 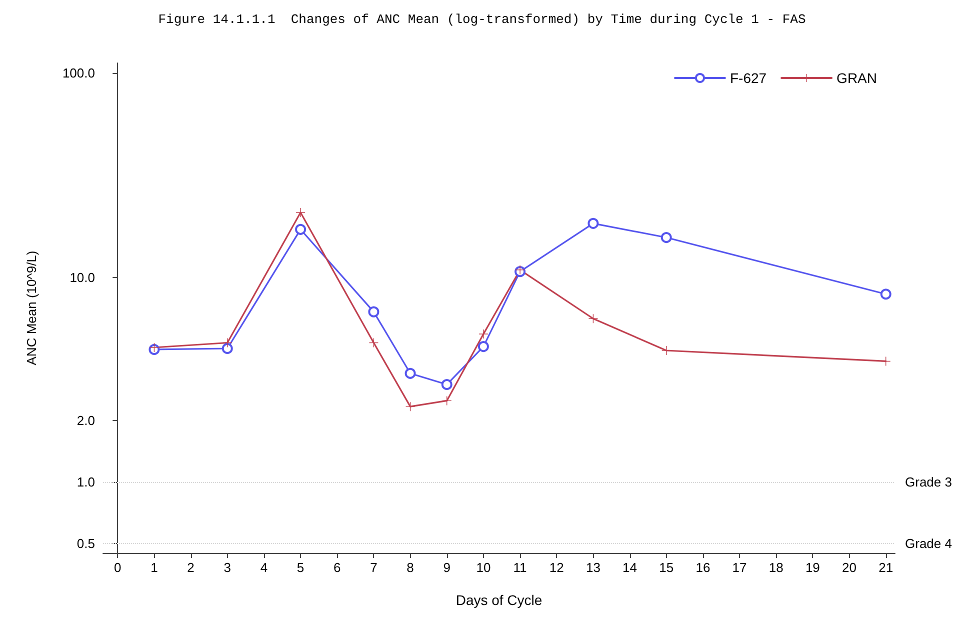 What do you see at coordinates (849, 567) in the screenshot?
I see `x-tick-label: 20` at bounding box center [849, 567].